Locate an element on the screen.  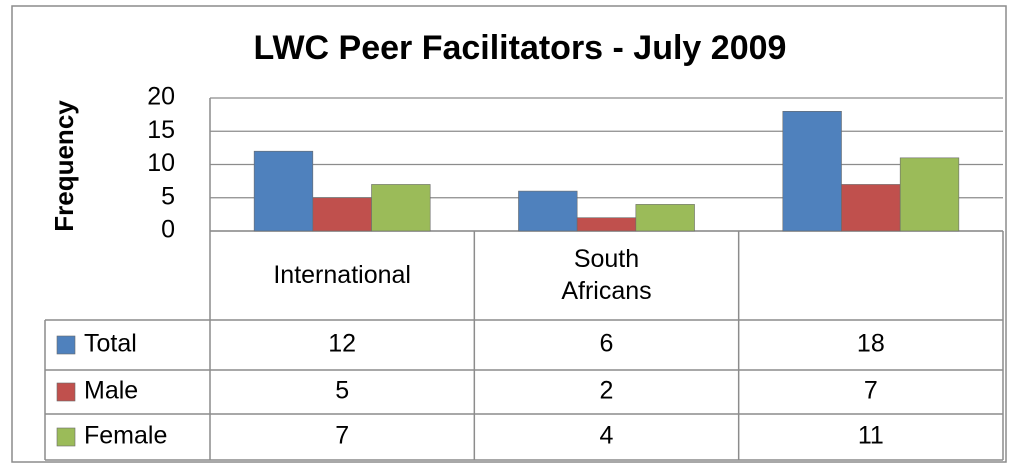
x-tick-label: International is located at coordinates (342, 274).